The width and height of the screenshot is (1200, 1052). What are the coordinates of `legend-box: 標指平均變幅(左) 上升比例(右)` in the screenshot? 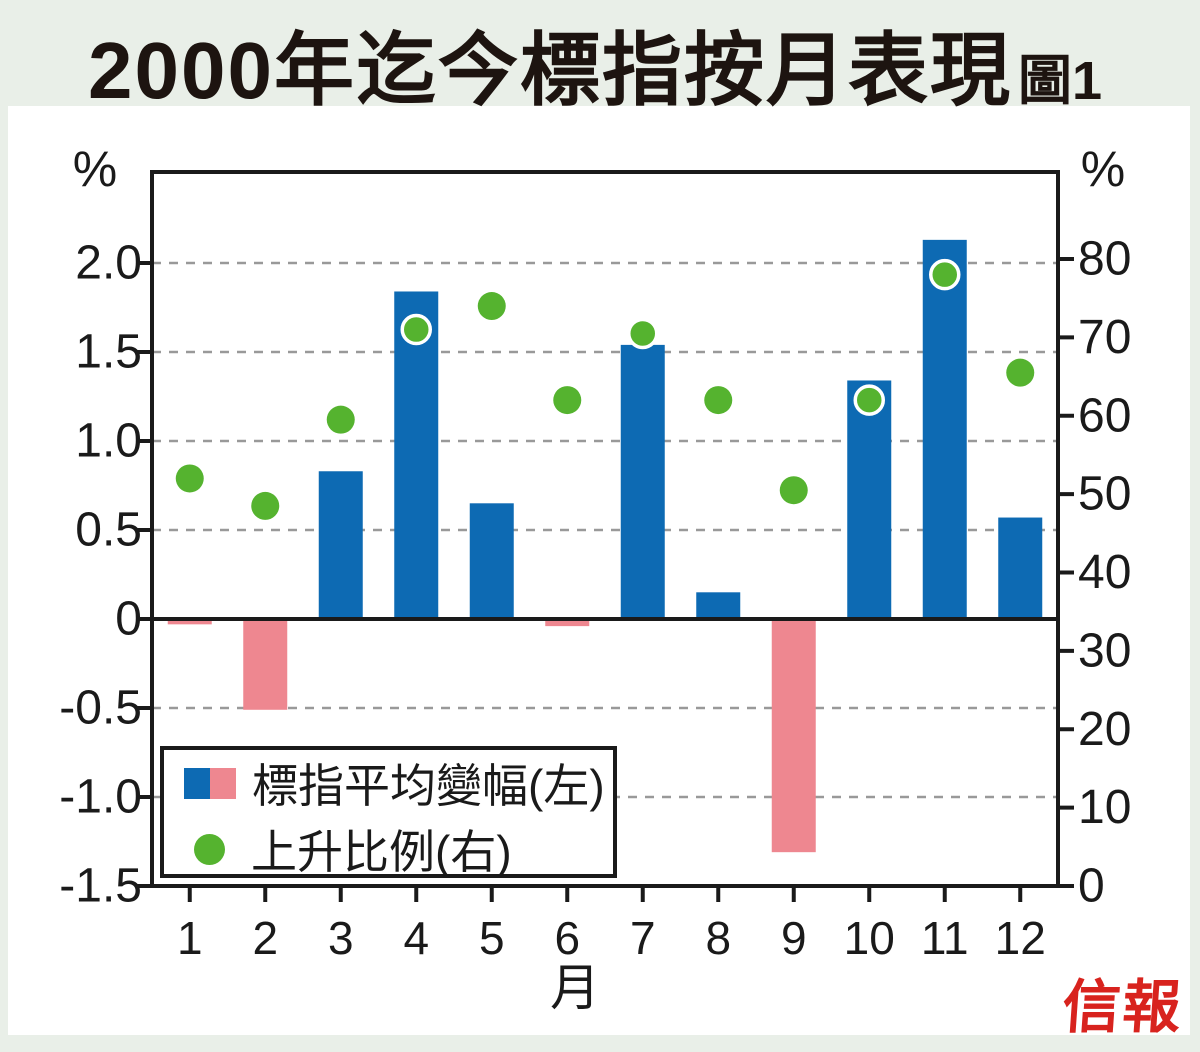 It's located at (388, 812).